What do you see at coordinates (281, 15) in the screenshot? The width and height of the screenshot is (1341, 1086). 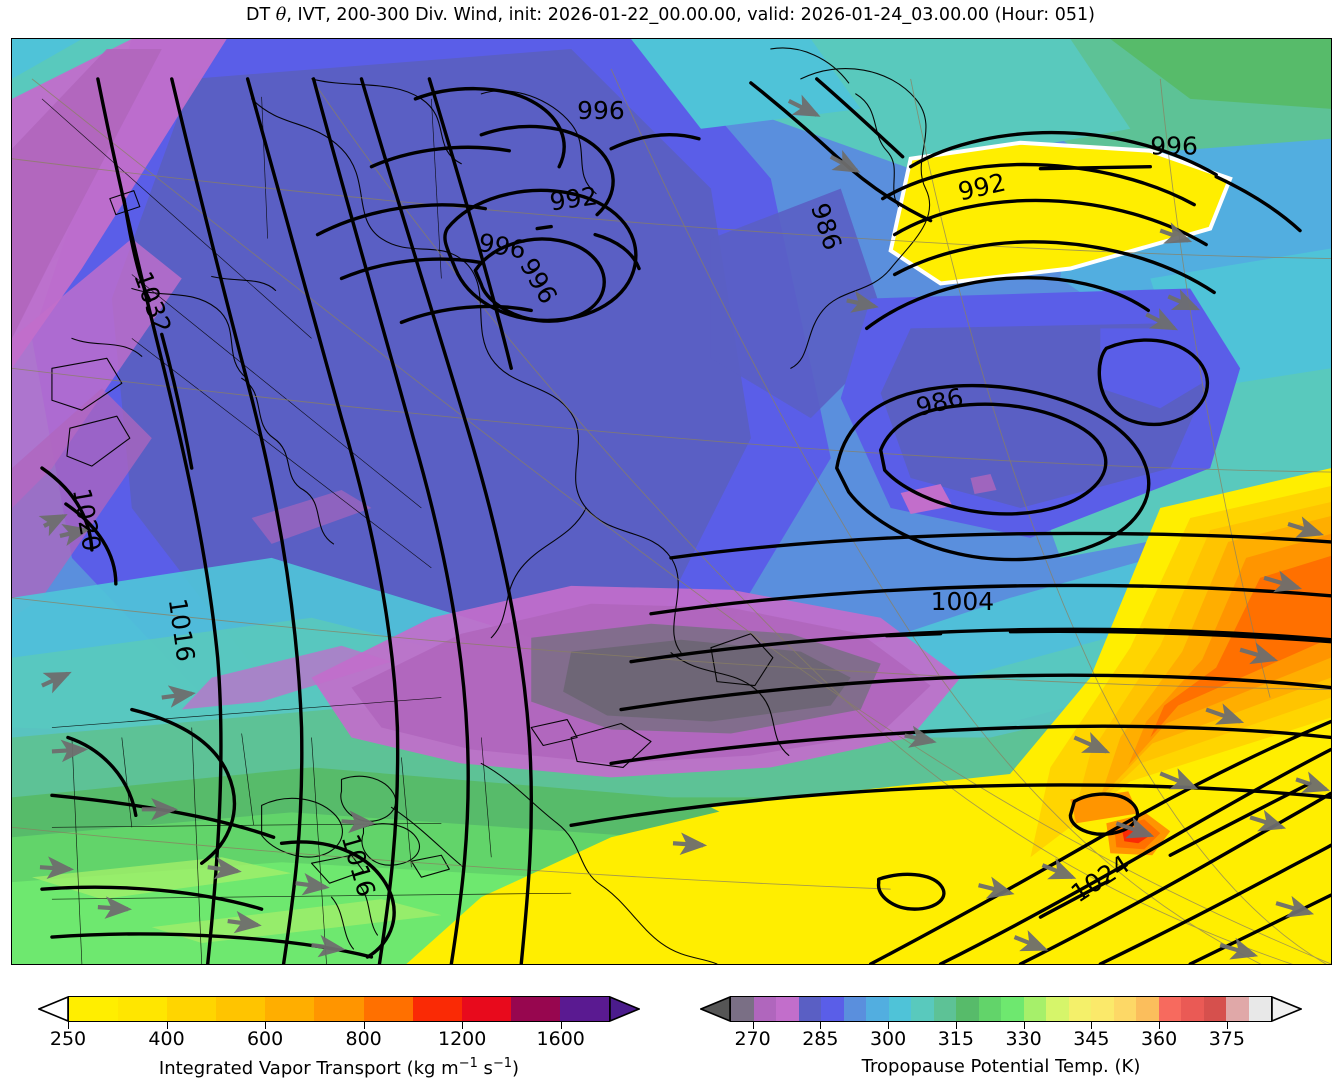 I see `title-theta-symbol: θ` at bounding box center [281, 15].